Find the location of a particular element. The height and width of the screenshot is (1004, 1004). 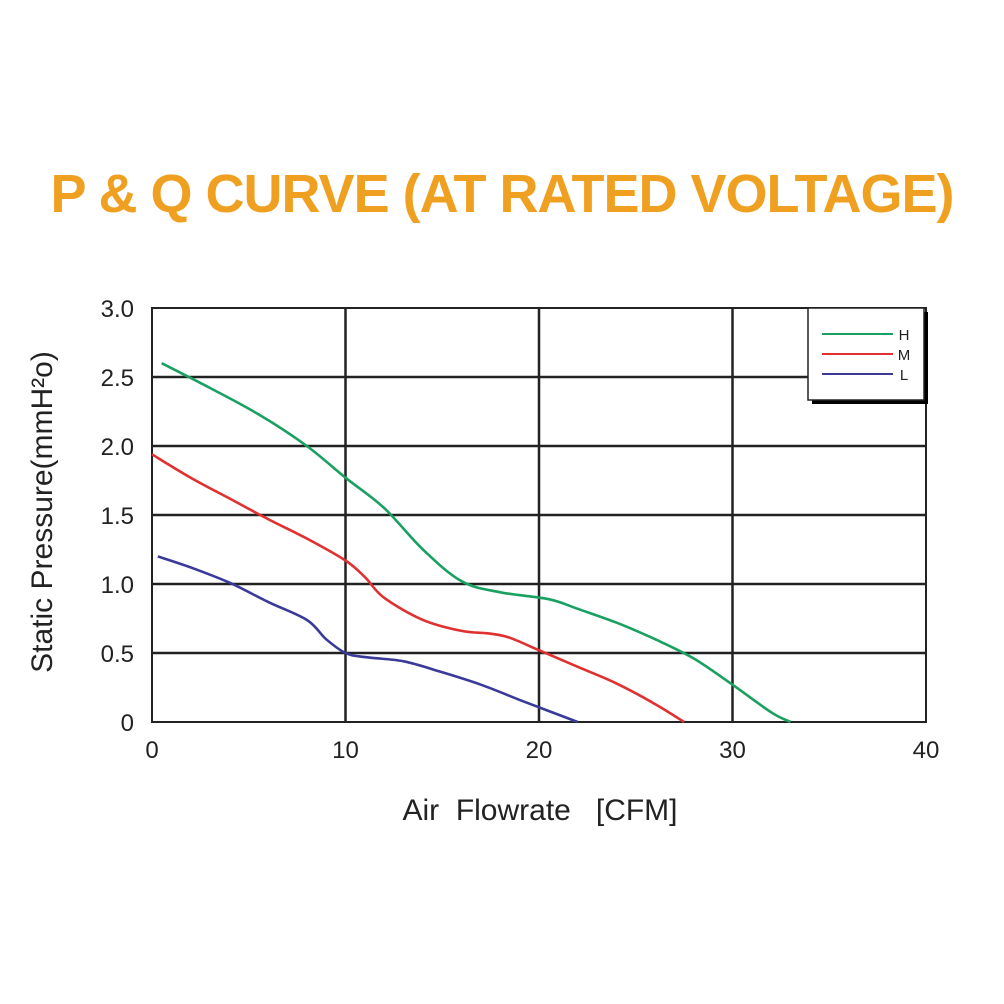

chart-title: P & Q CURVE (AT RATED VOLTAGE) is located at coordinates (502, 194).